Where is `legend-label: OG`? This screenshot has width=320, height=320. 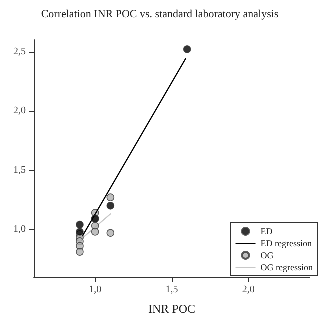
legend-label: OG is located at coordinates (267, 255).